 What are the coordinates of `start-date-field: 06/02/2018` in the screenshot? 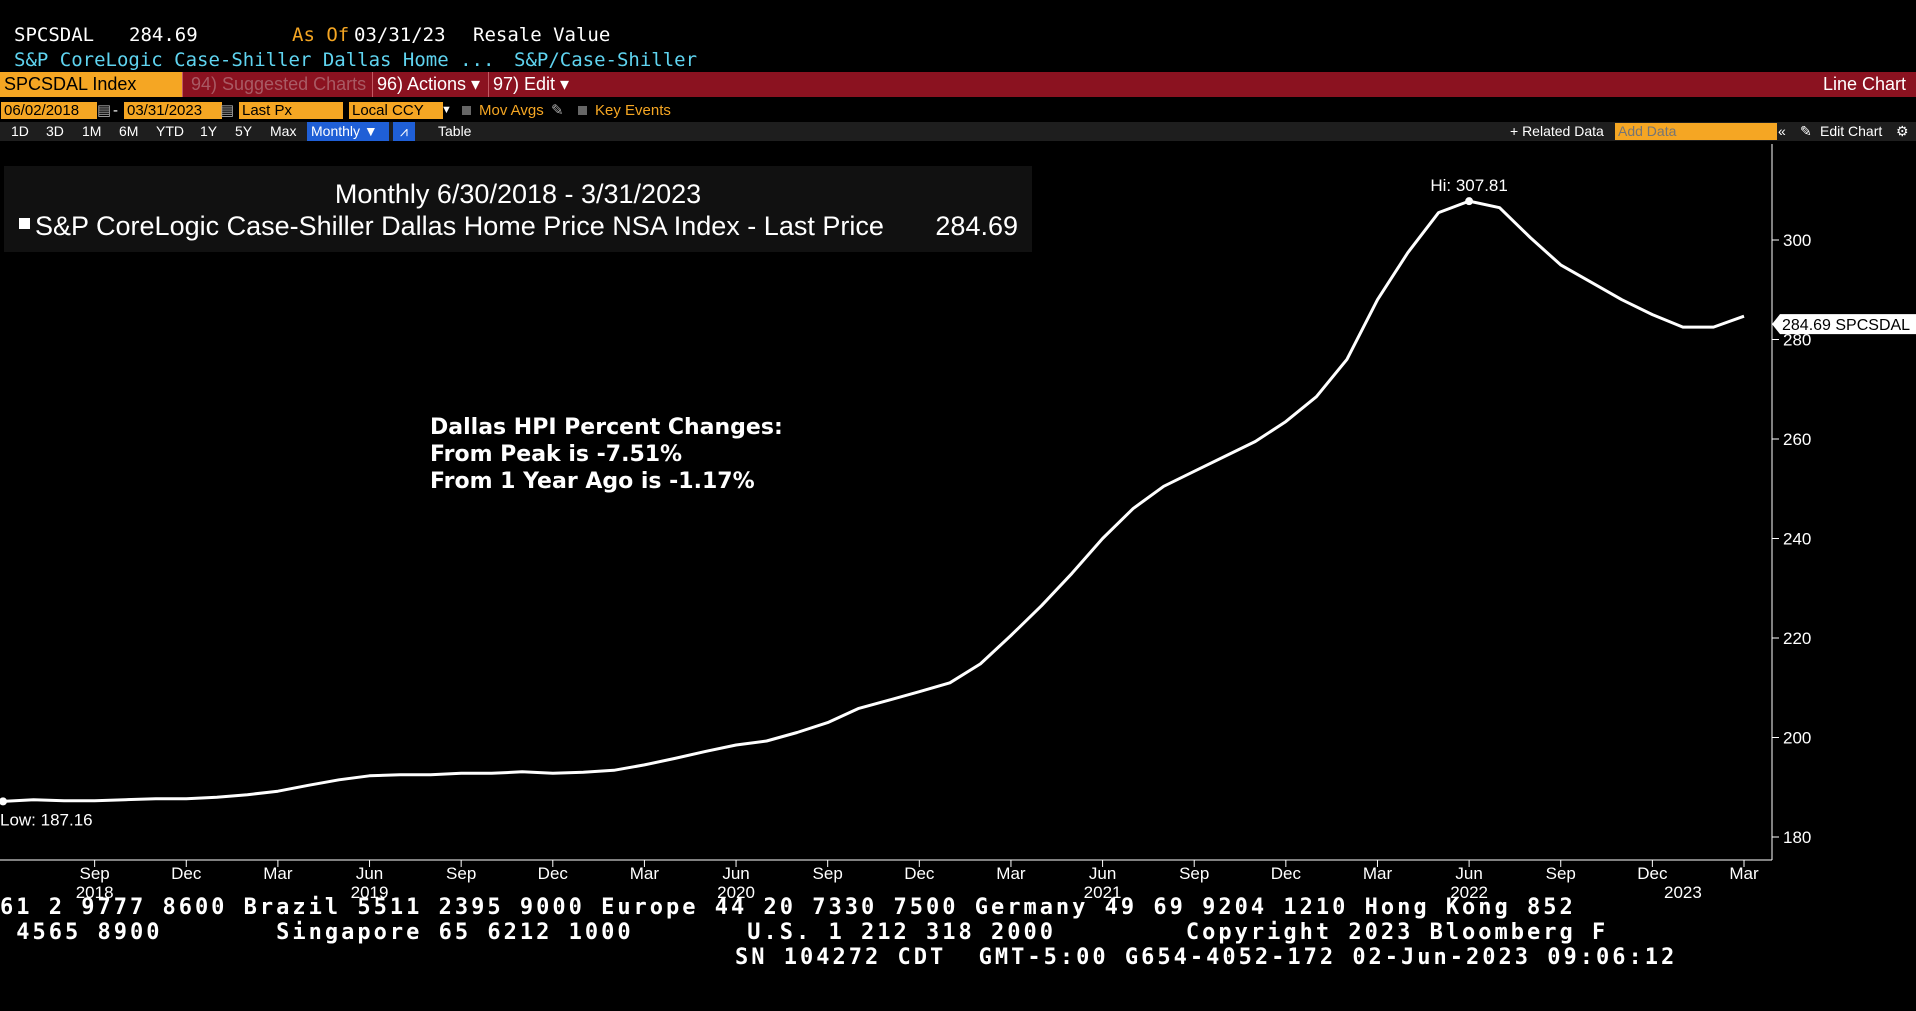 It's located at (49, 110).